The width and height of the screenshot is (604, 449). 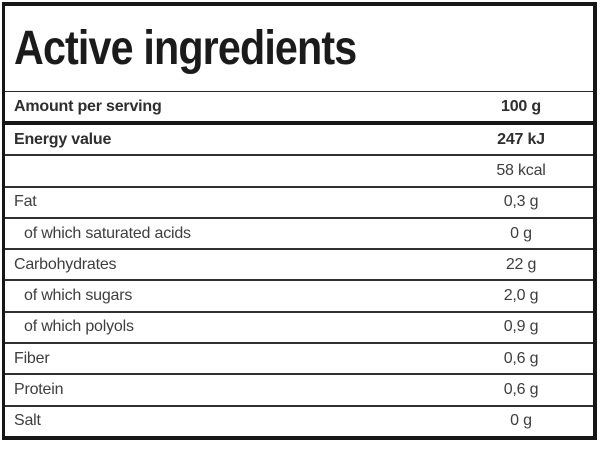 I want to click on table-row-kcal: 58 kcal, so click(x=299, y=169).